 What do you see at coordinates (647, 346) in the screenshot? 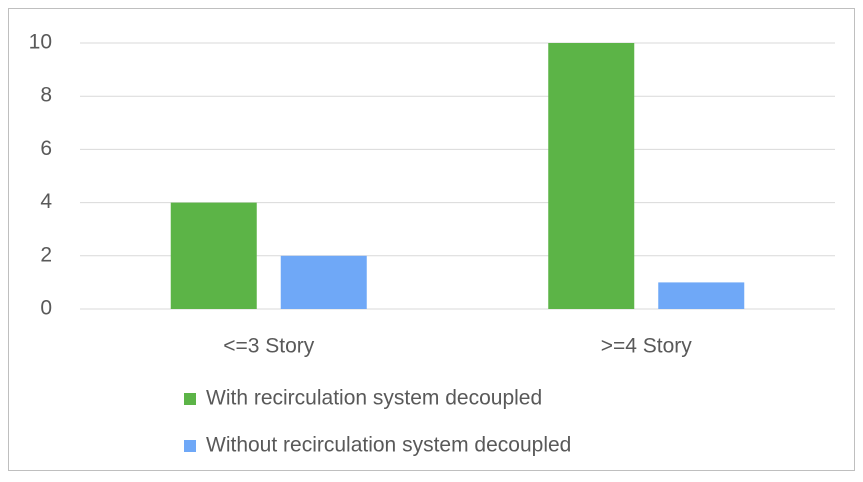
I see `x-tick-label: >=4 Story` at bounding box center [647, 346].